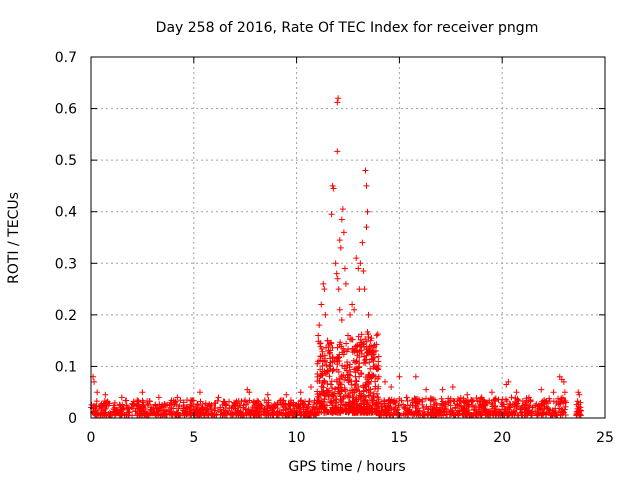  Describe the element at coordinates (66, 58) in the screenshot. I see `y-tick-label: 0.7` at that location.